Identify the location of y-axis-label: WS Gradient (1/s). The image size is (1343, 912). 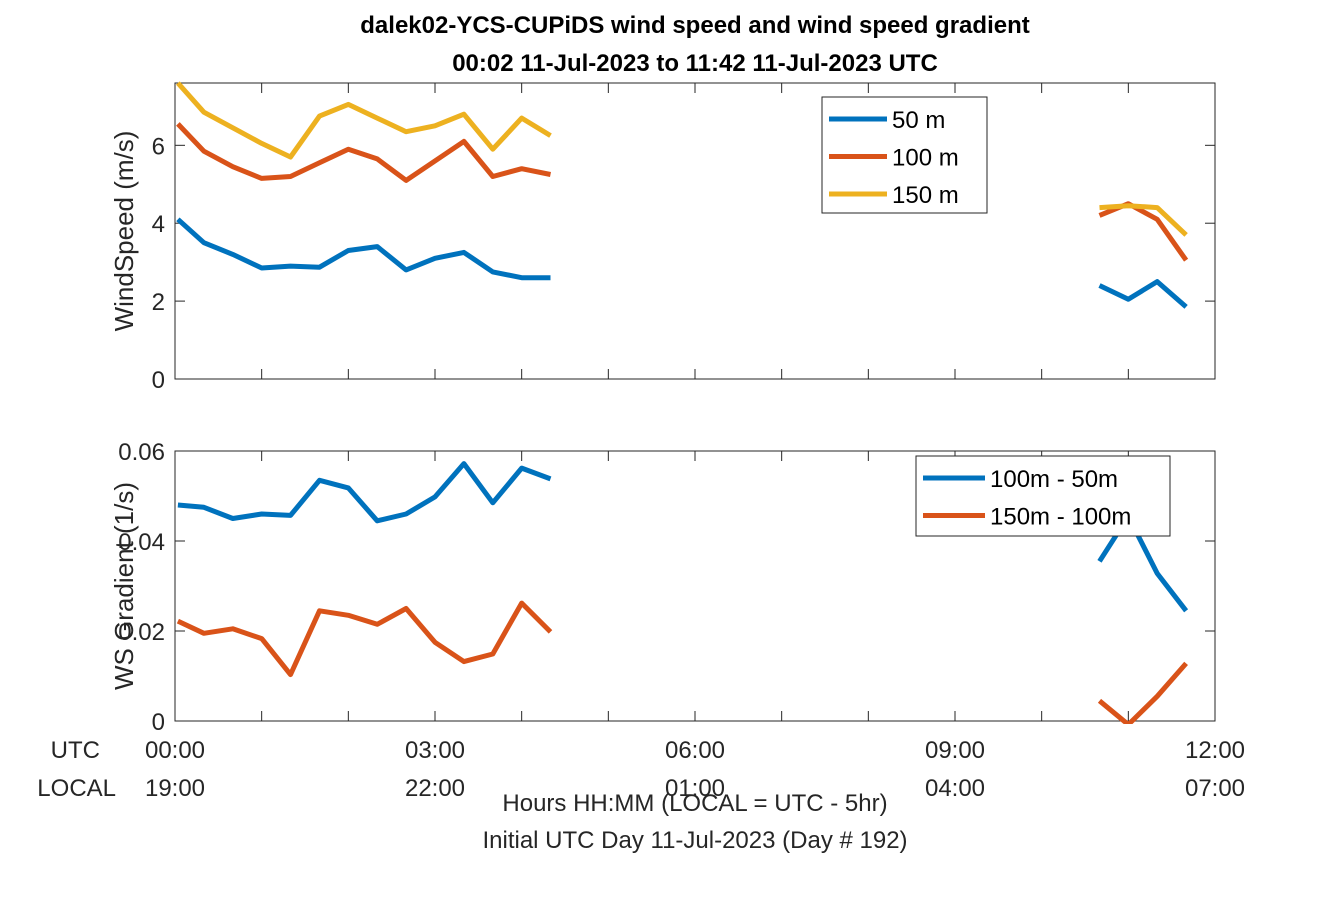
(124, 586).